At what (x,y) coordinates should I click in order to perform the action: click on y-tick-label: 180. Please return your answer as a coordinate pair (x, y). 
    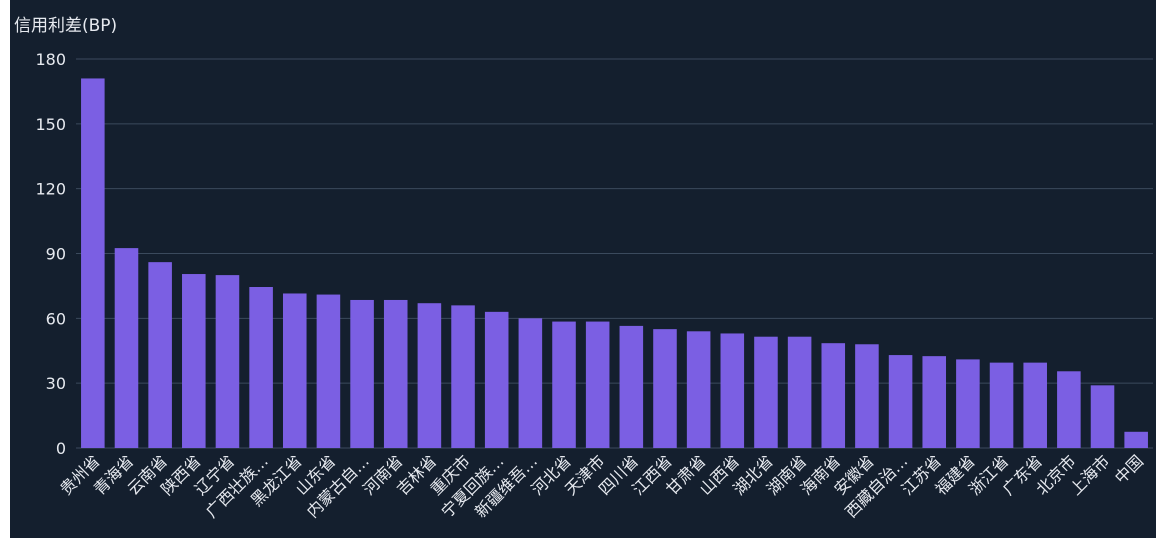
    Looking at the image, I should click on (50, 59).